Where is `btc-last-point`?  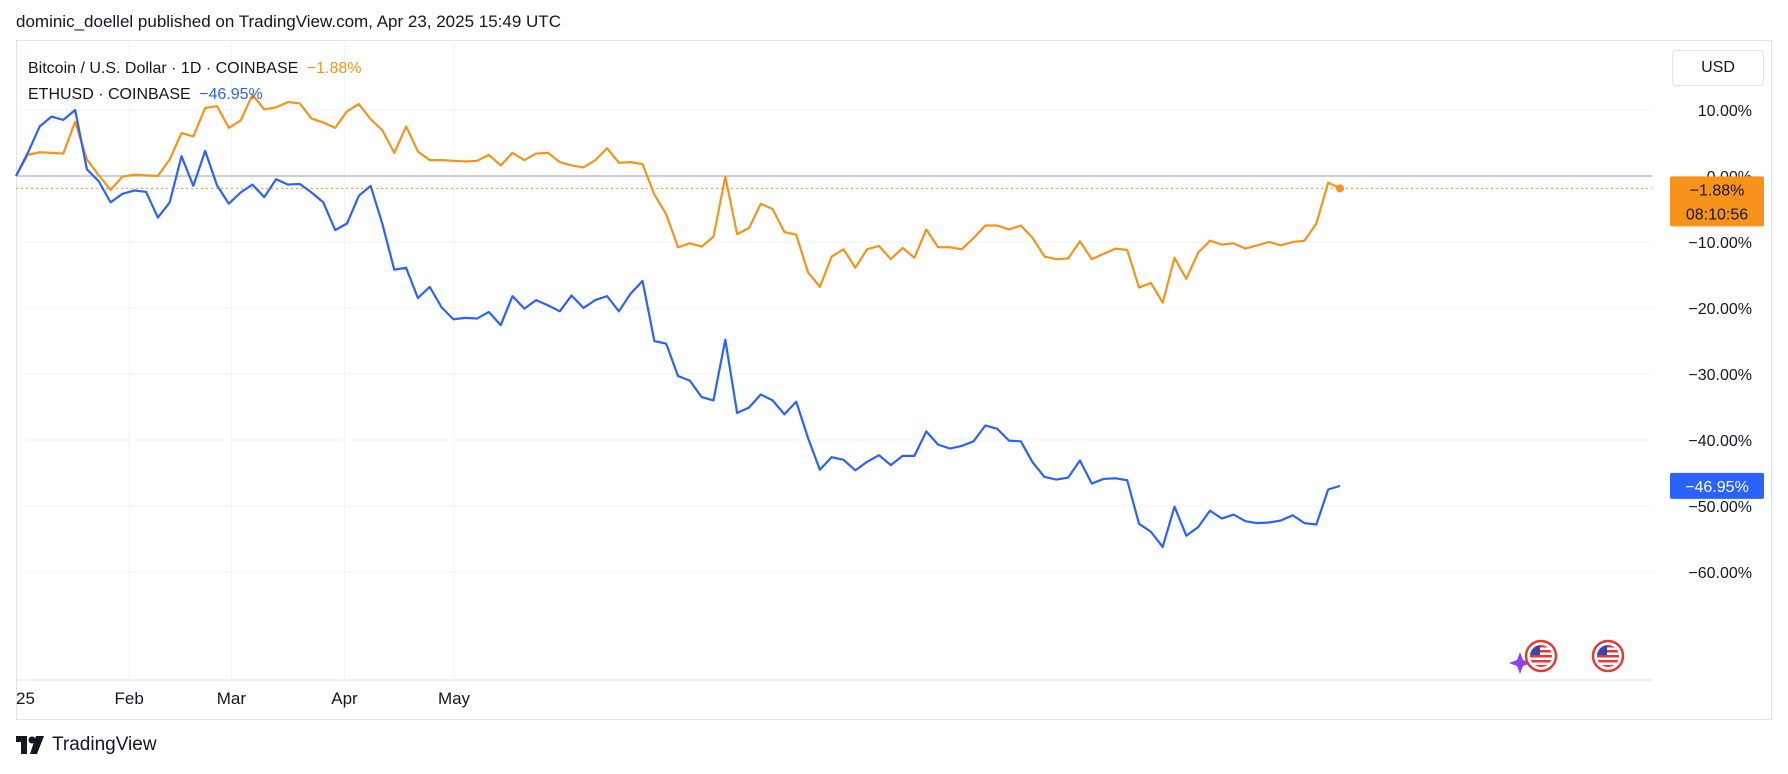
btc-last-point is located at coordinates (1340, 188).